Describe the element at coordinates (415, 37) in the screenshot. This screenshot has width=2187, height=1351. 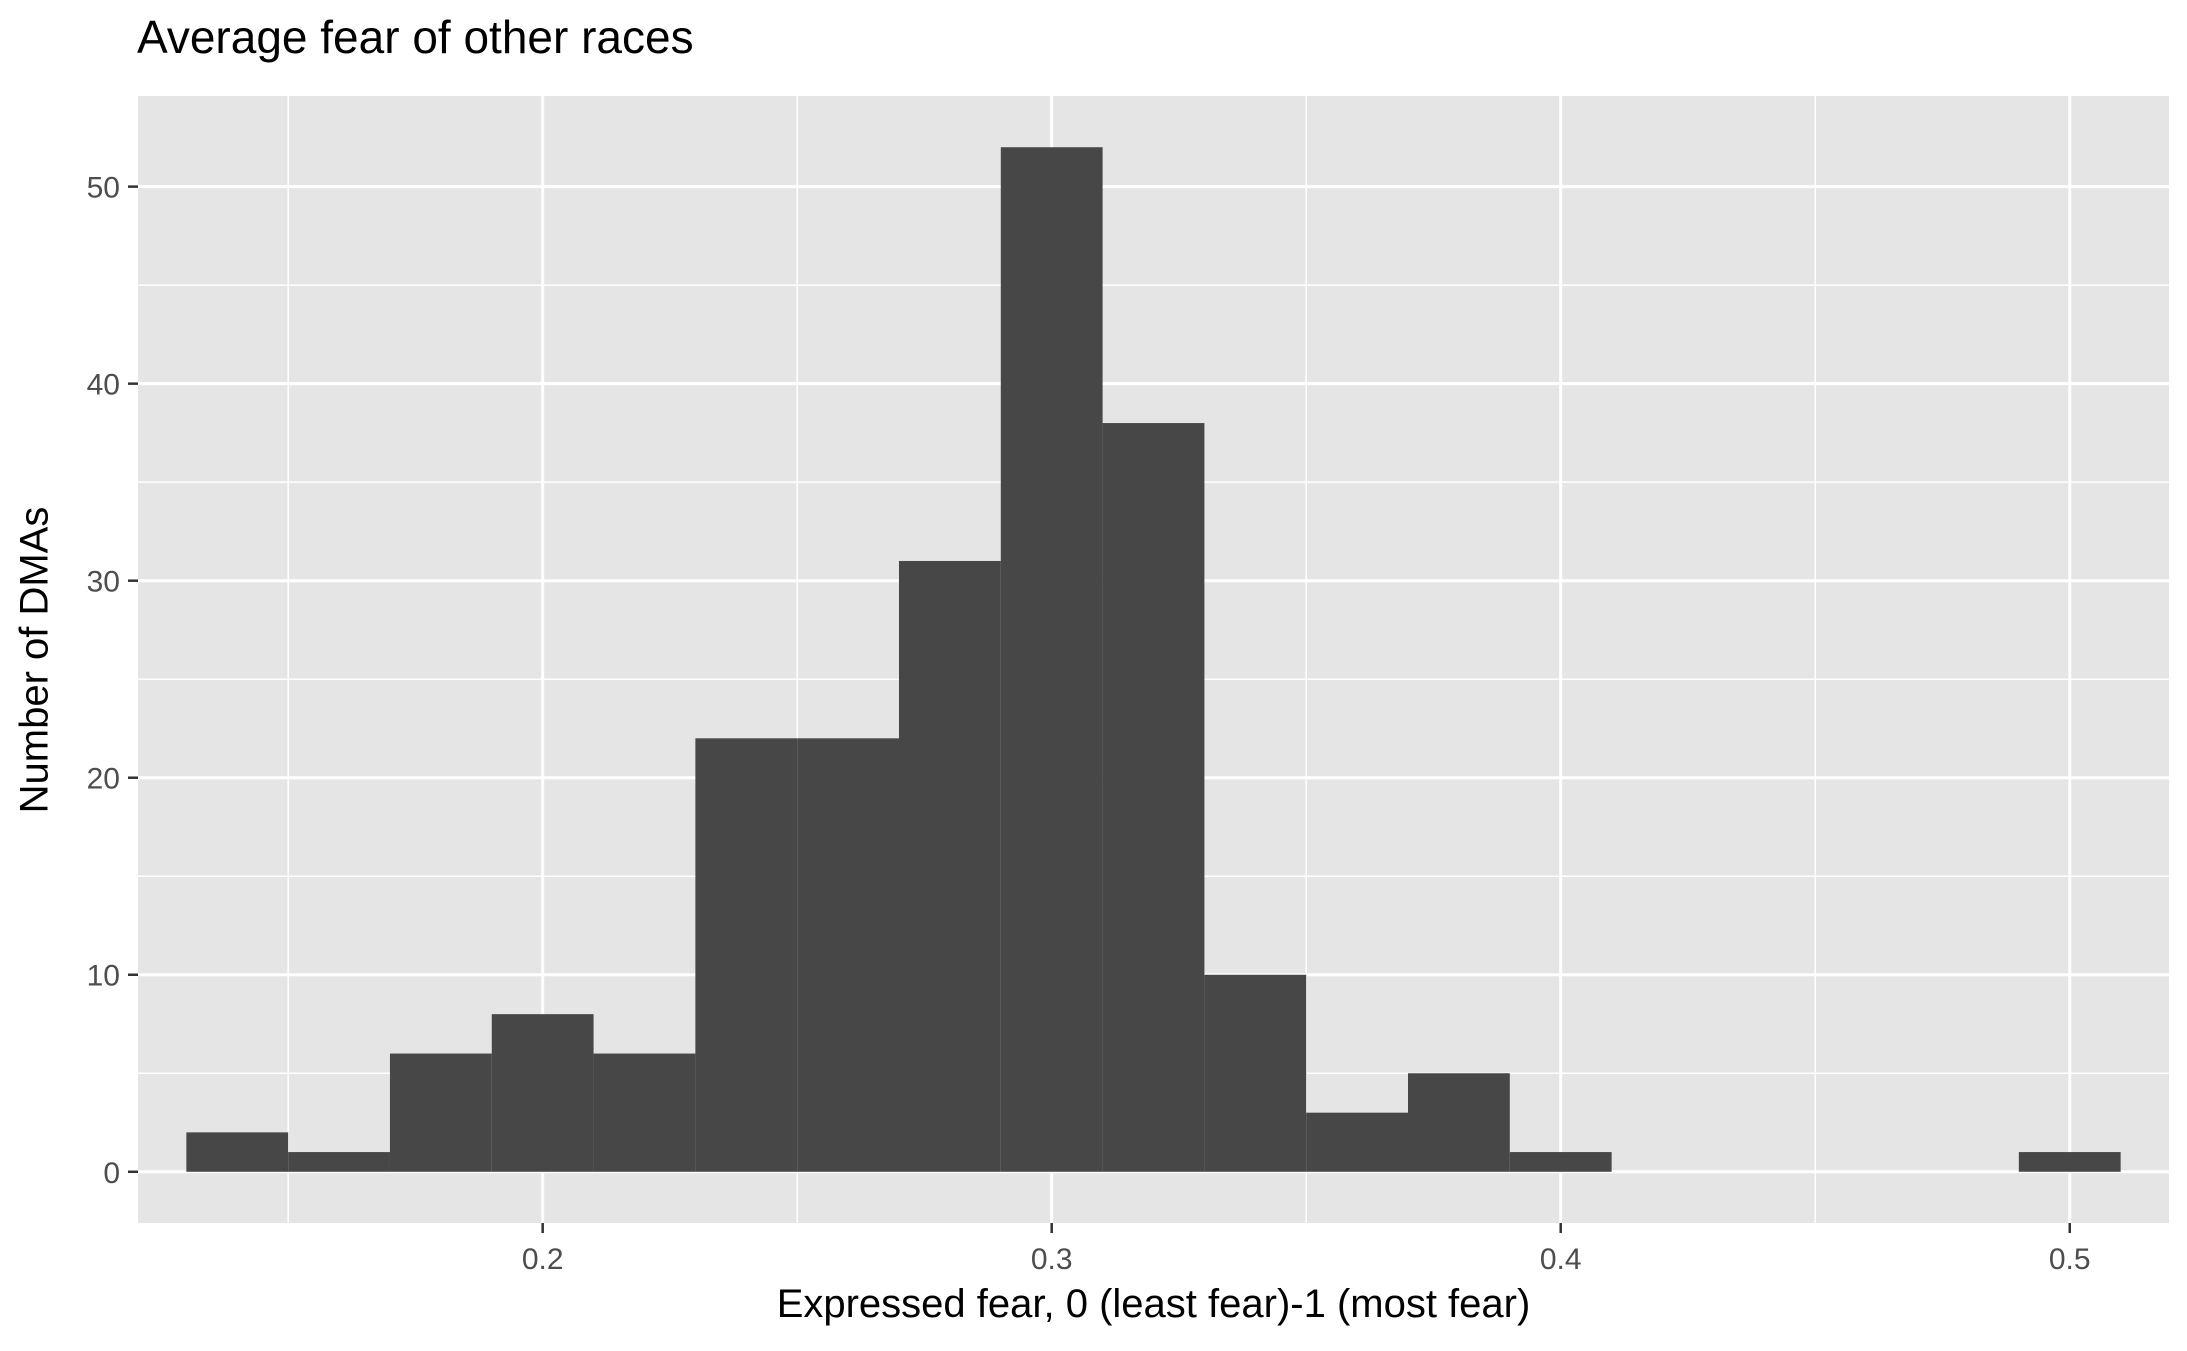
I see `chart-title: Average fear of other races` at that location.